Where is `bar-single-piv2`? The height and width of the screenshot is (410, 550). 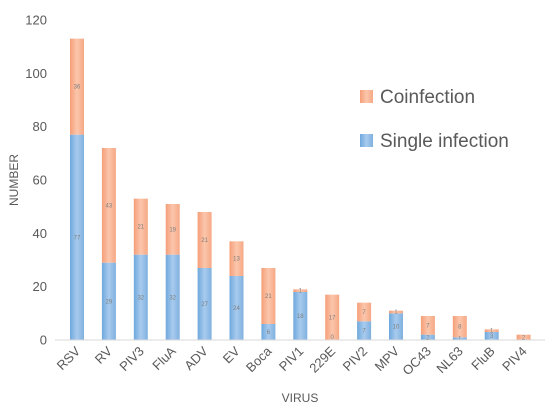 bar-single-piv2 is located at coordinates (364, 330).